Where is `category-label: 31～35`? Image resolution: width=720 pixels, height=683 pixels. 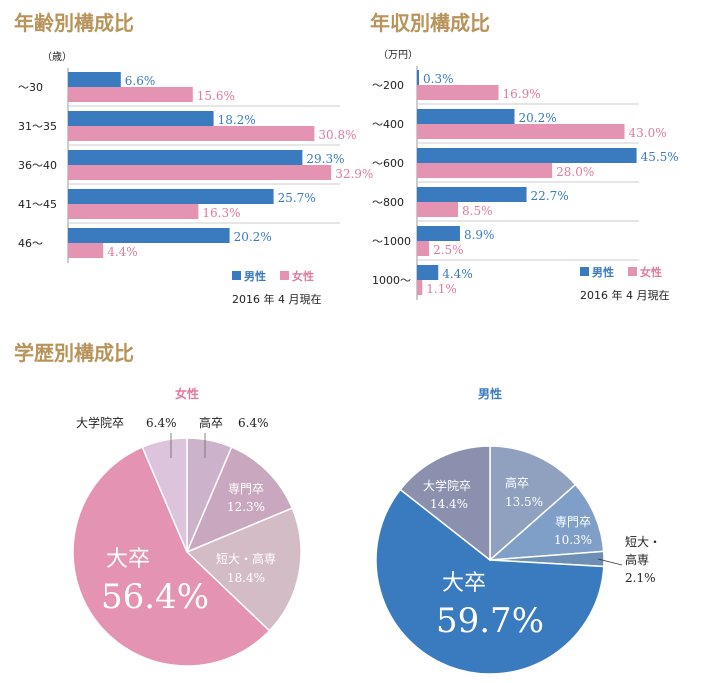
category-label: 31～35 is located at coordinates (37, 126).